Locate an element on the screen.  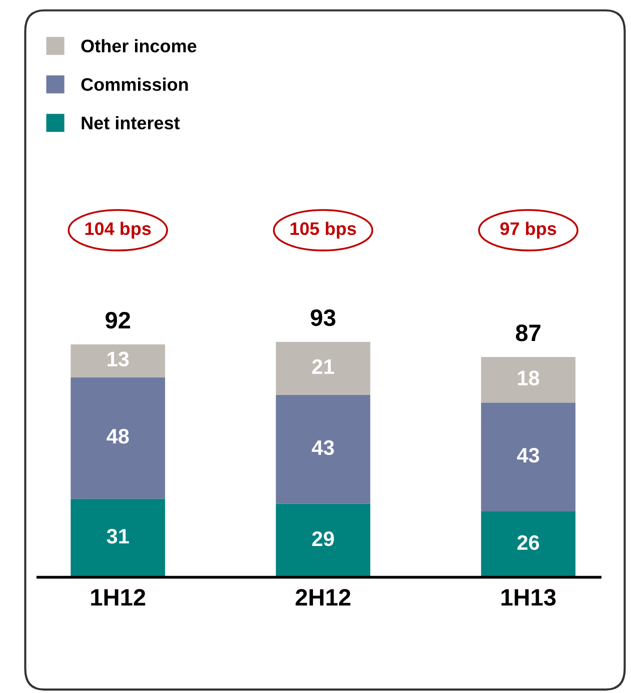
x-tick-label: 1H13 is located at coordinates (529, 597).